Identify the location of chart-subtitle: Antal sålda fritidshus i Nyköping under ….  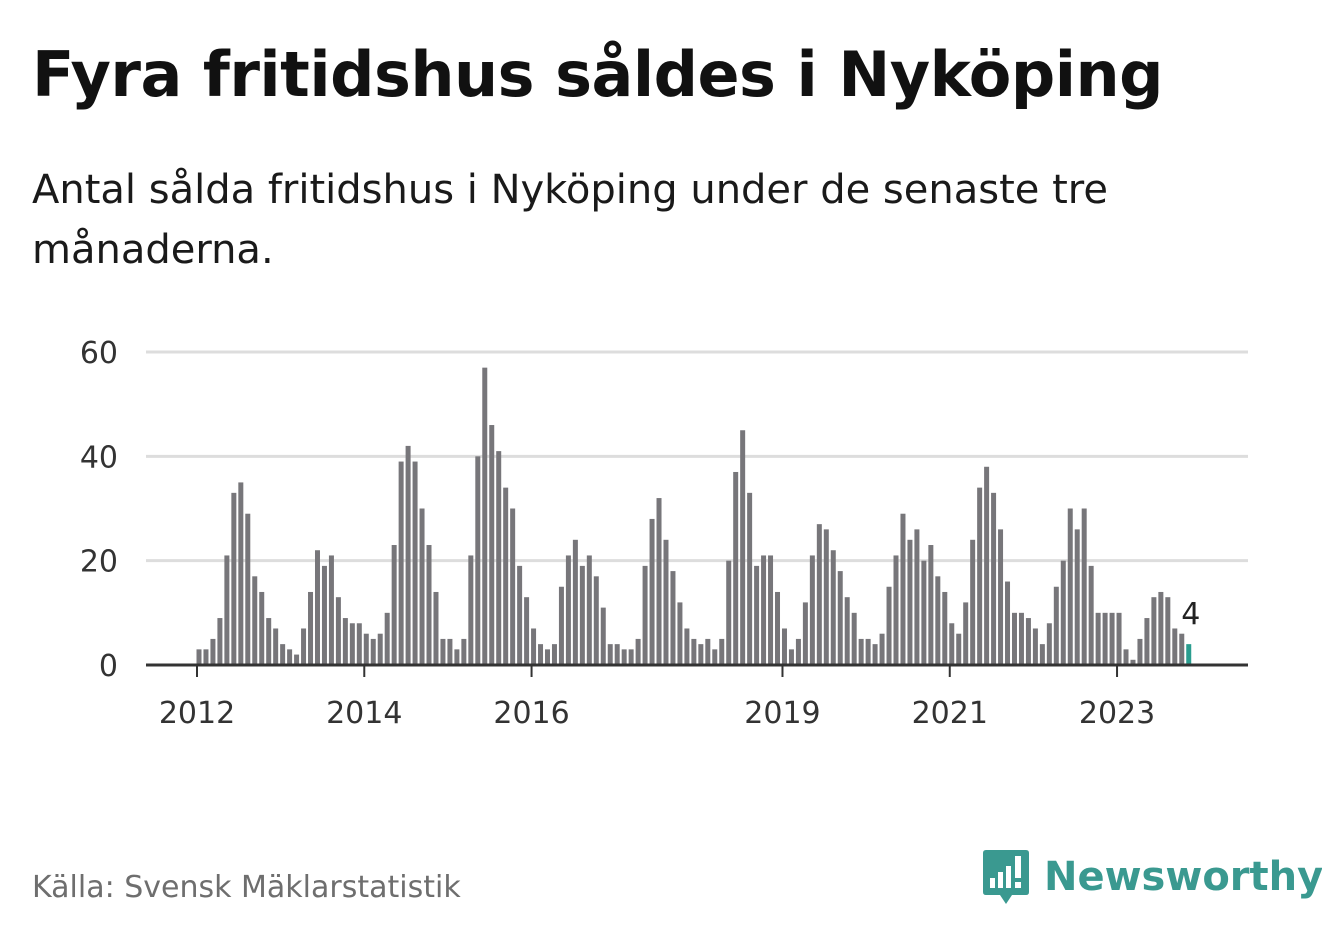
(570, 220).